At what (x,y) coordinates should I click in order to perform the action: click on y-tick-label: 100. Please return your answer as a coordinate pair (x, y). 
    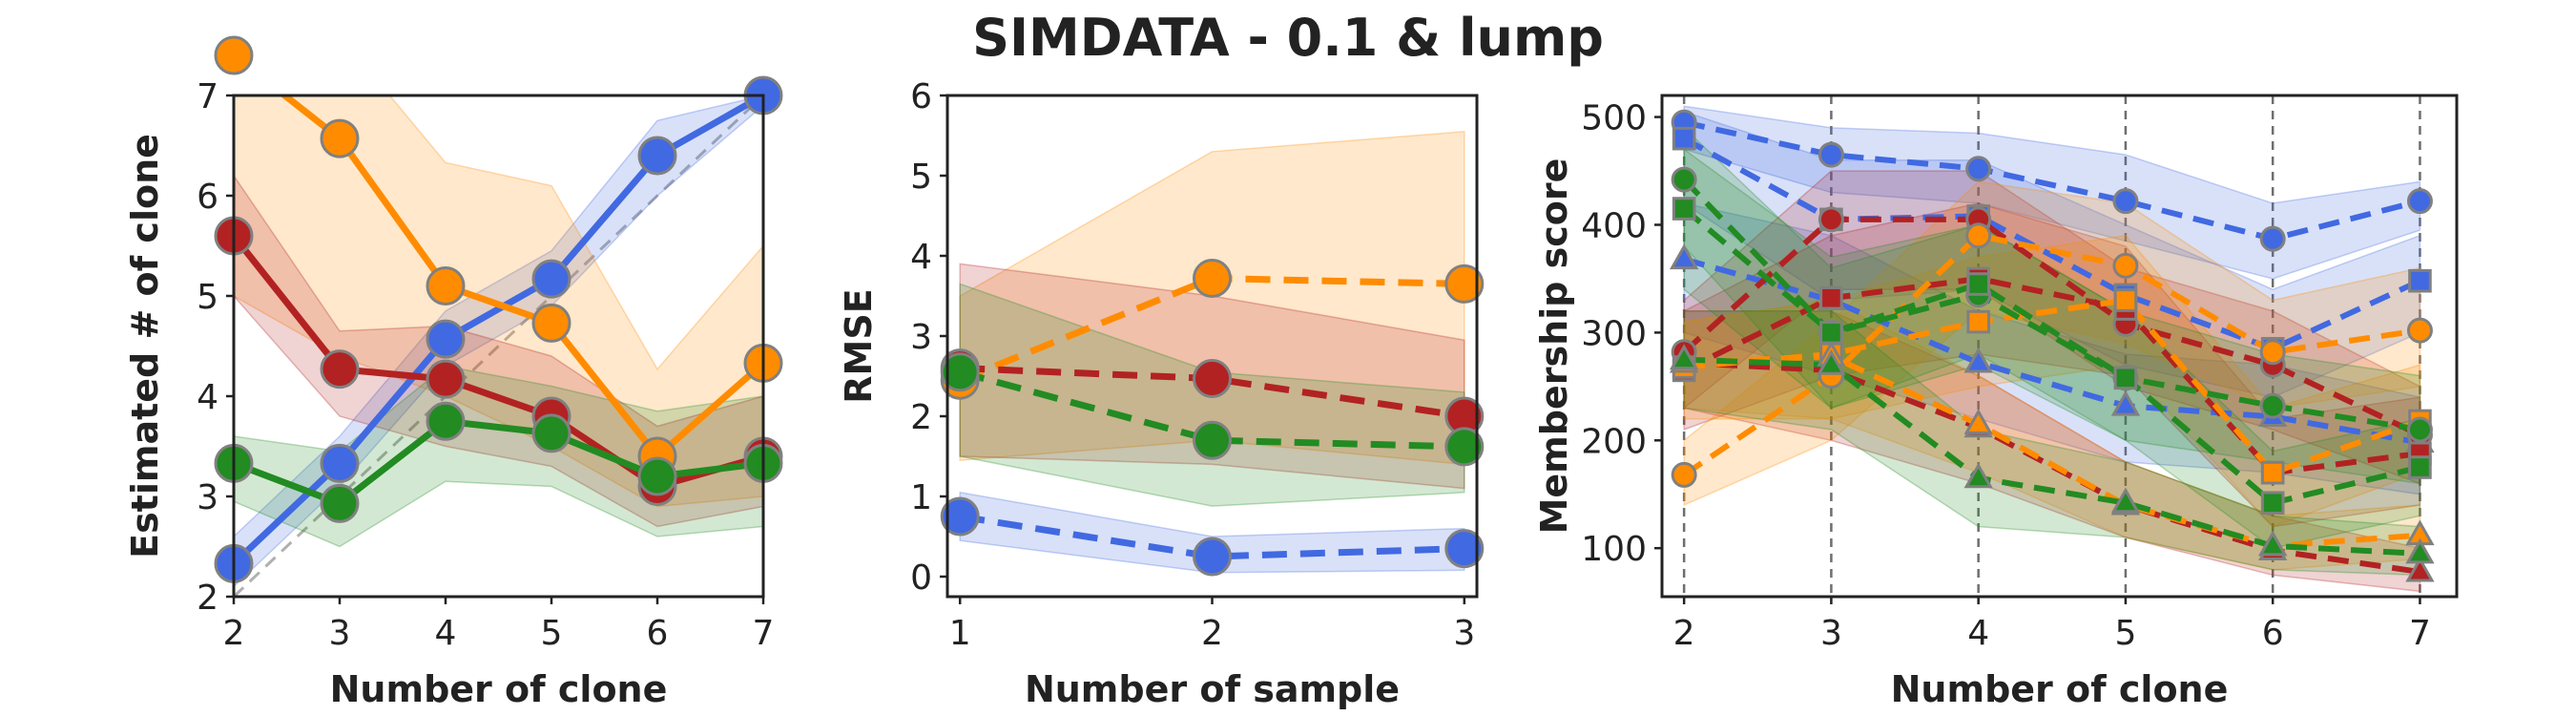
    Looking at the image, I should click on (1614, 549).